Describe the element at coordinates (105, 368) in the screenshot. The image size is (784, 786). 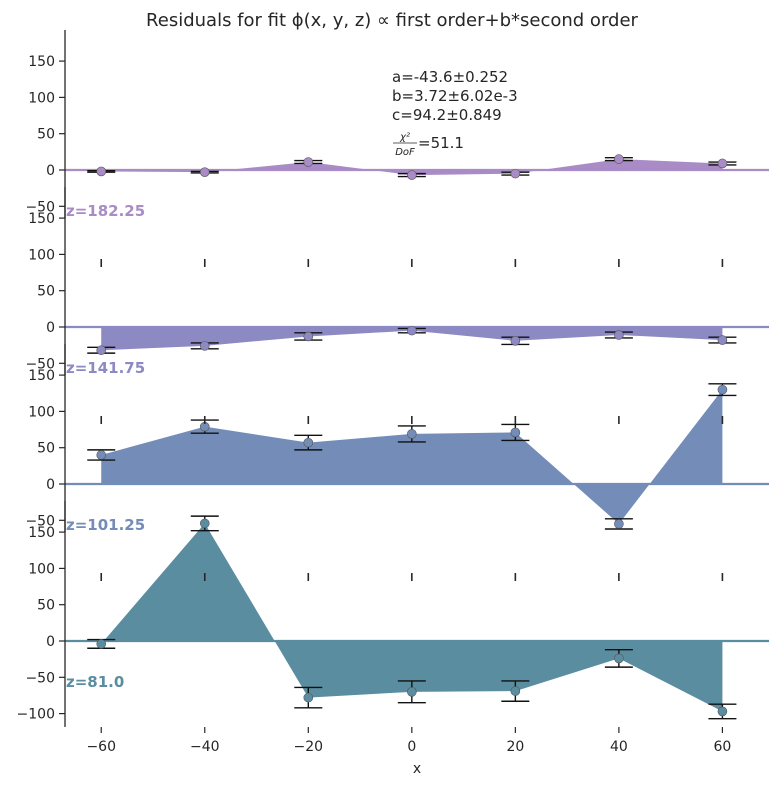
I see `series-label: z=141.75` at that location.